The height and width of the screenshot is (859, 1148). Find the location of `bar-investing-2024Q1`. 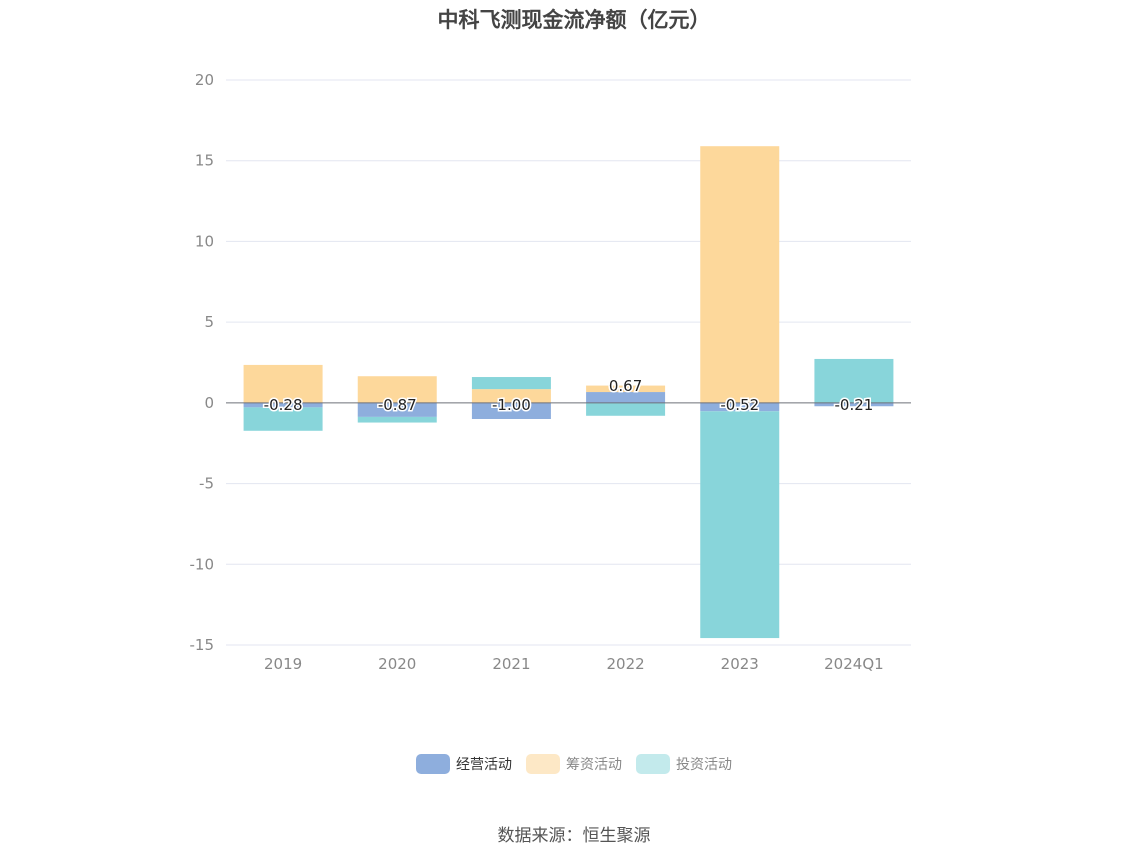

bar-investing-2024Q1 is located at coordinates (854, 380).